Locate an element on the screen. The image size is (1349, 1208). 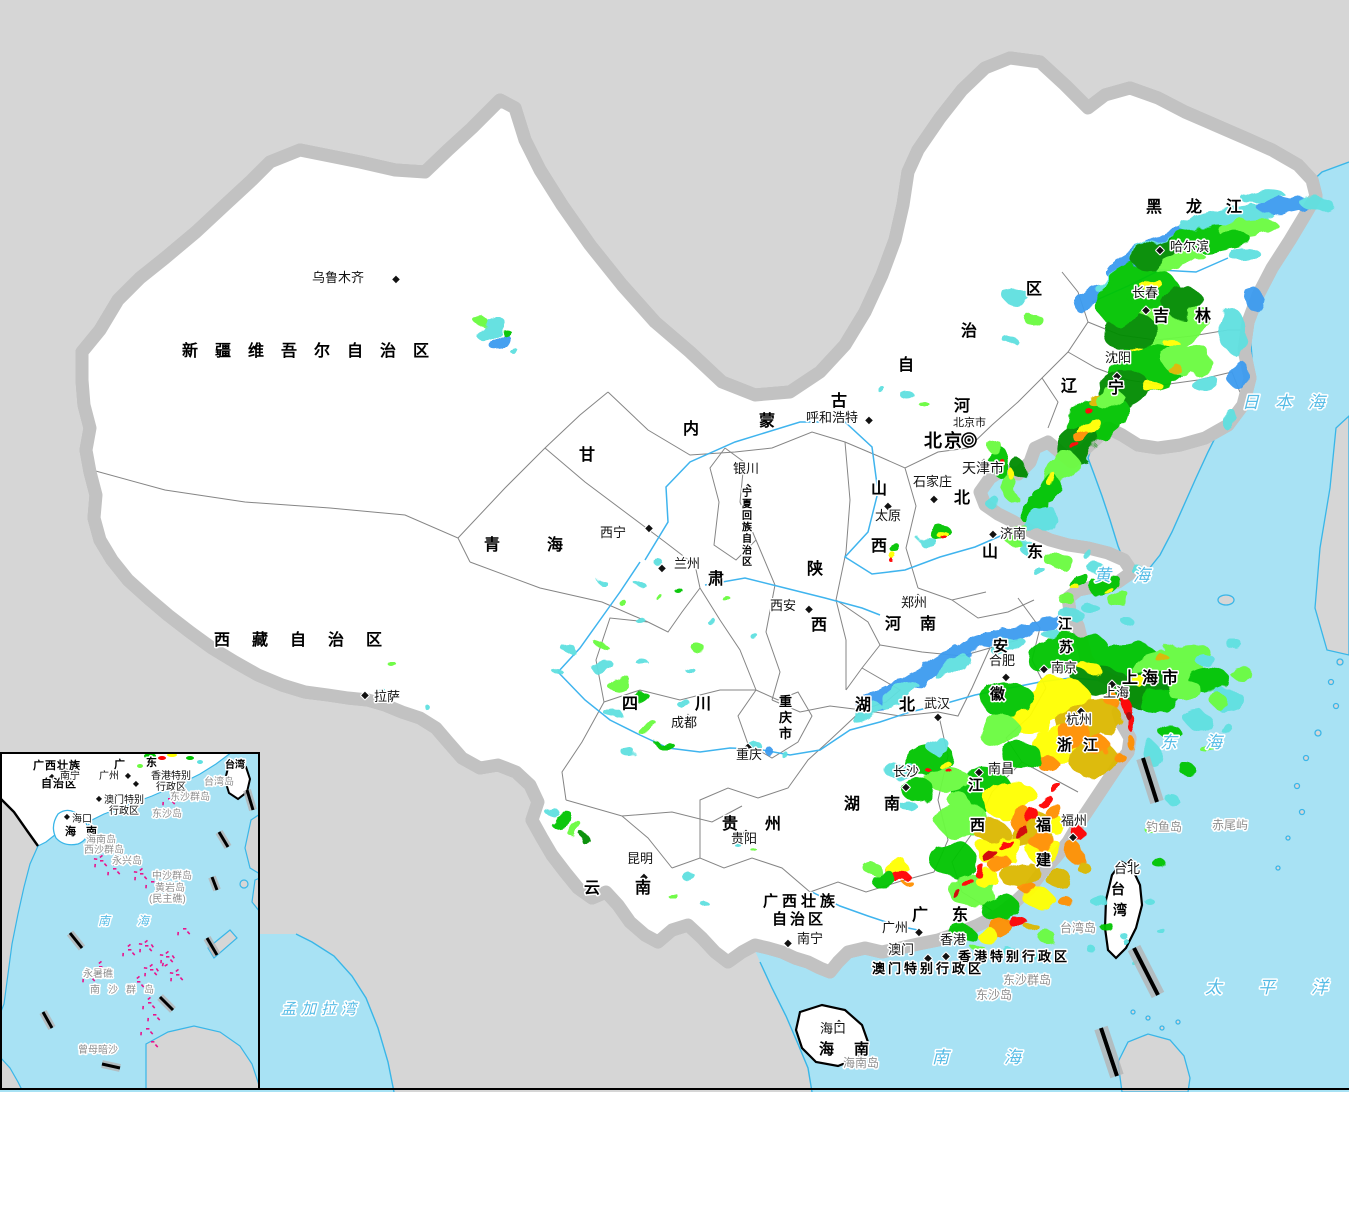
sea-label: 南海 is located at coordinates (1004, 1057).